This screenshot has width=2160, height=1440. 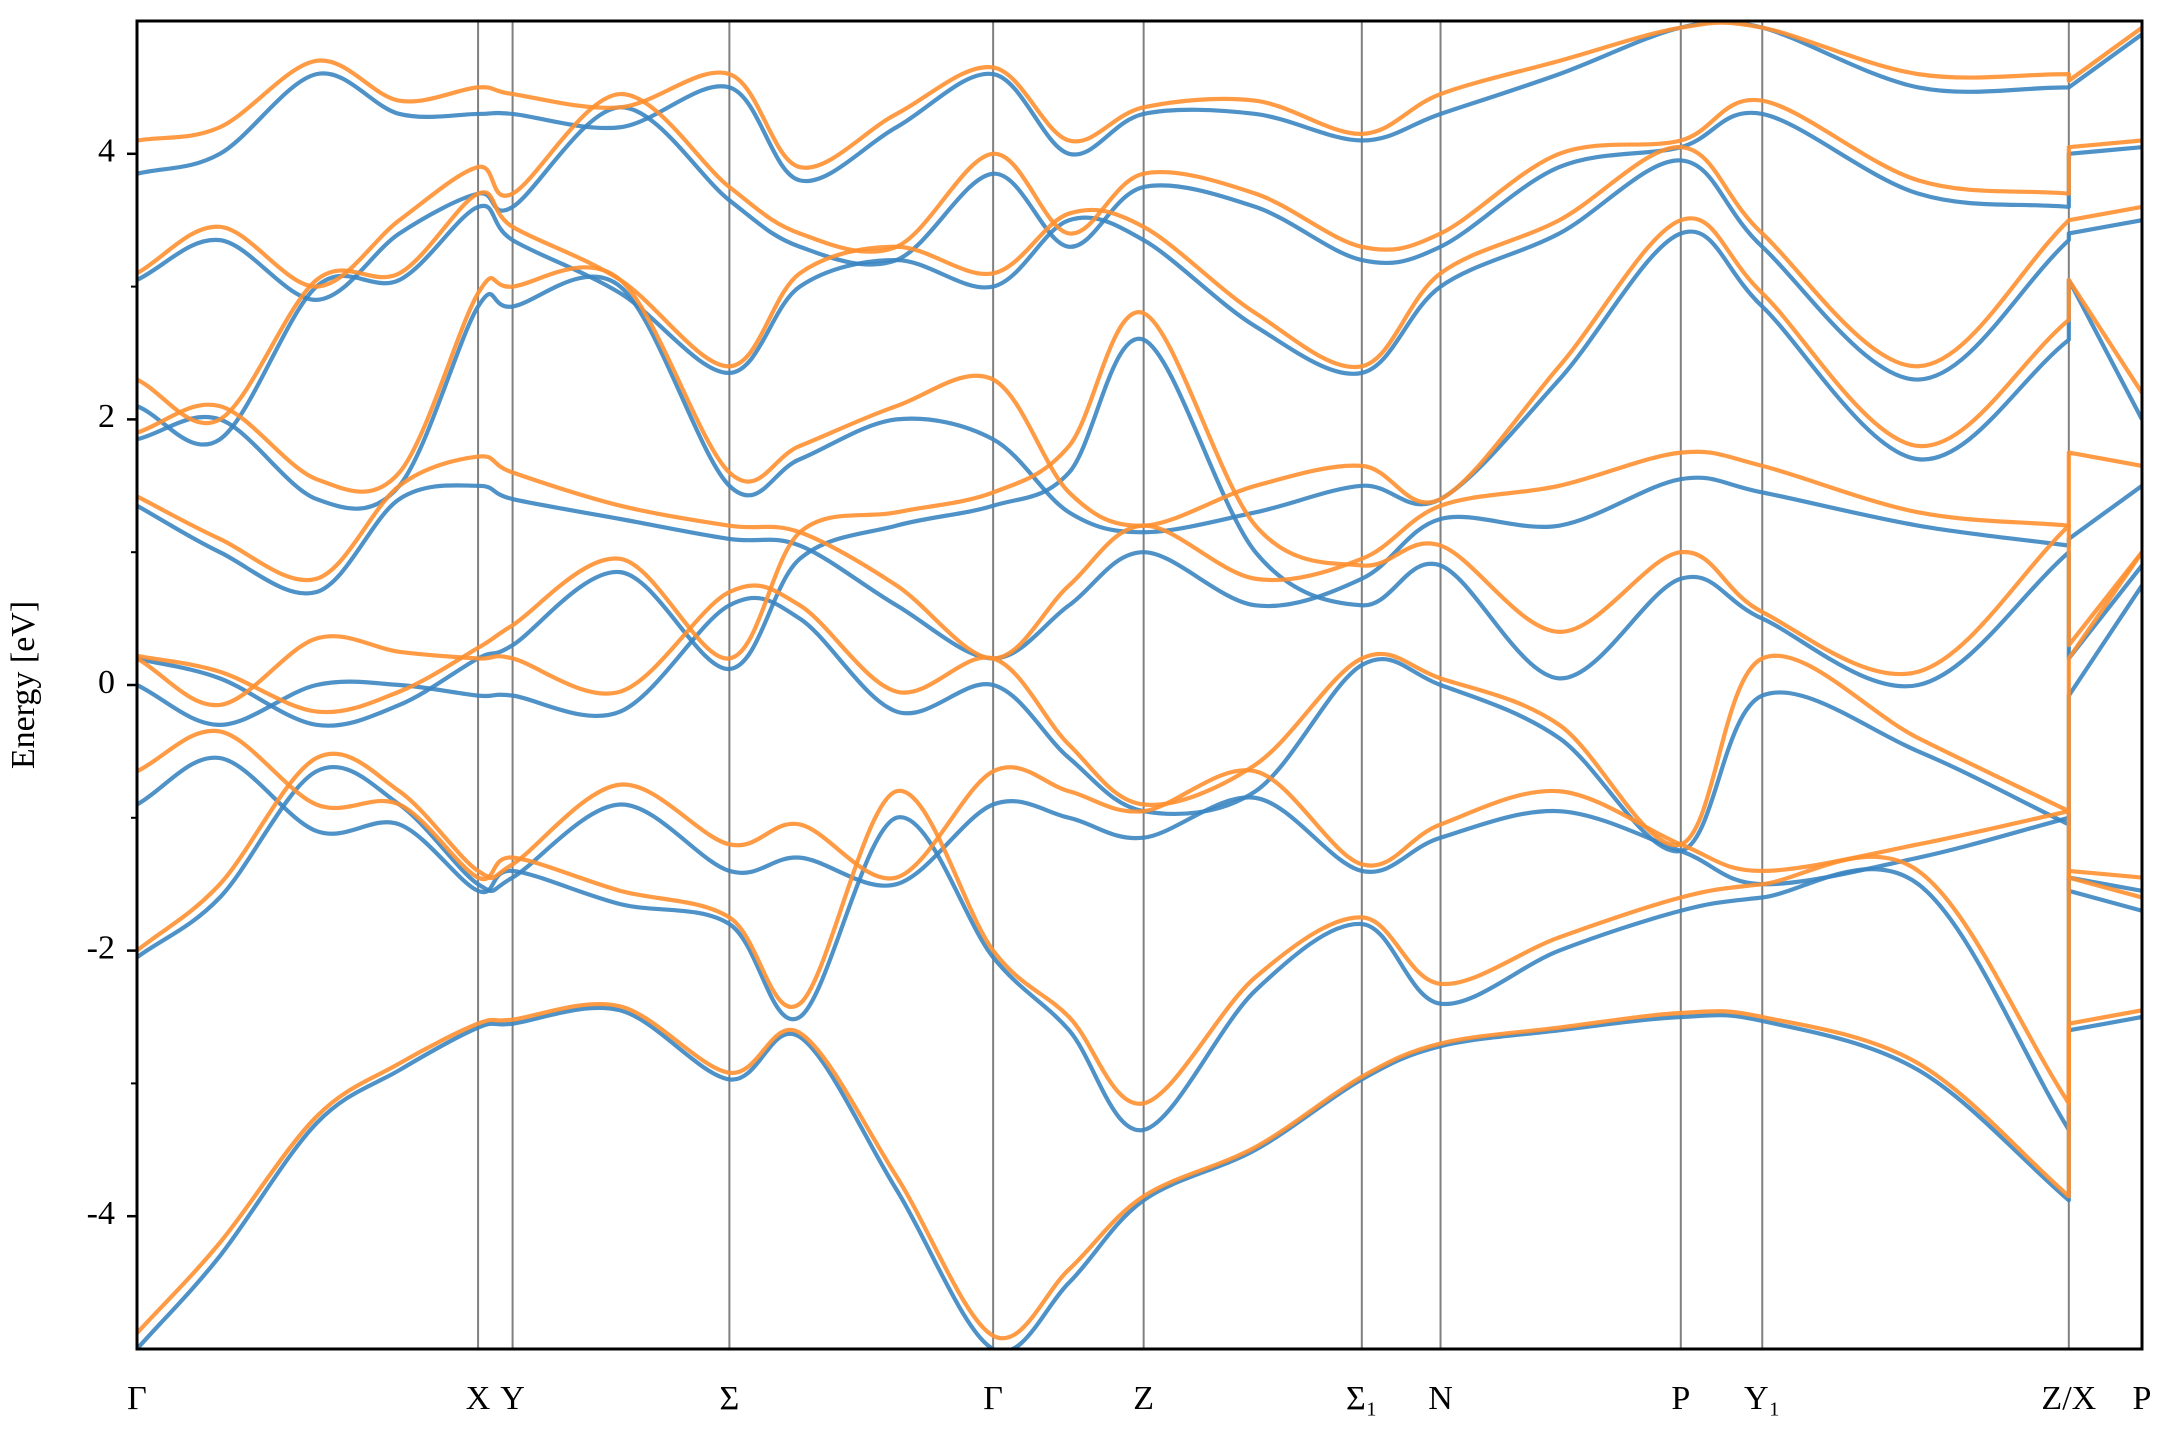 I want to click on x-tick-label: Z/X, so click(x=2068, y=1398).